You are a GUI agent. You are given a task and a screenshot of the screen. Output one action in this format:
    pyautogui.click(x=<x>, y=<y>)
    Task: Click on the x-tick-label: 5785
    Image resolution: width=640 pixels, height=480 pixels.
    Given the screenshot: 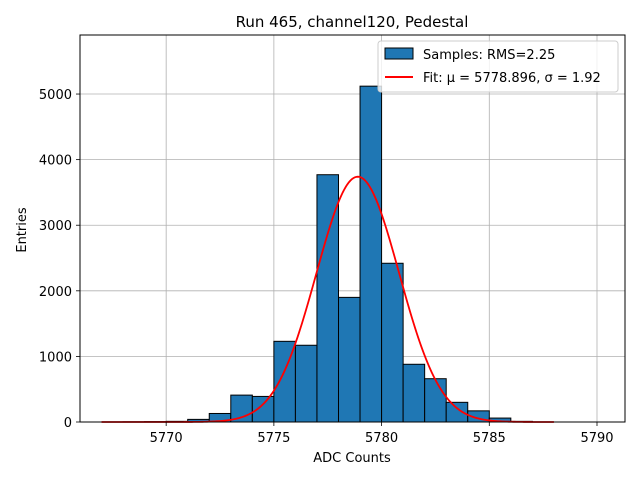 What is the action you would take?
    pyautogui.click(x=489, y=438)
    